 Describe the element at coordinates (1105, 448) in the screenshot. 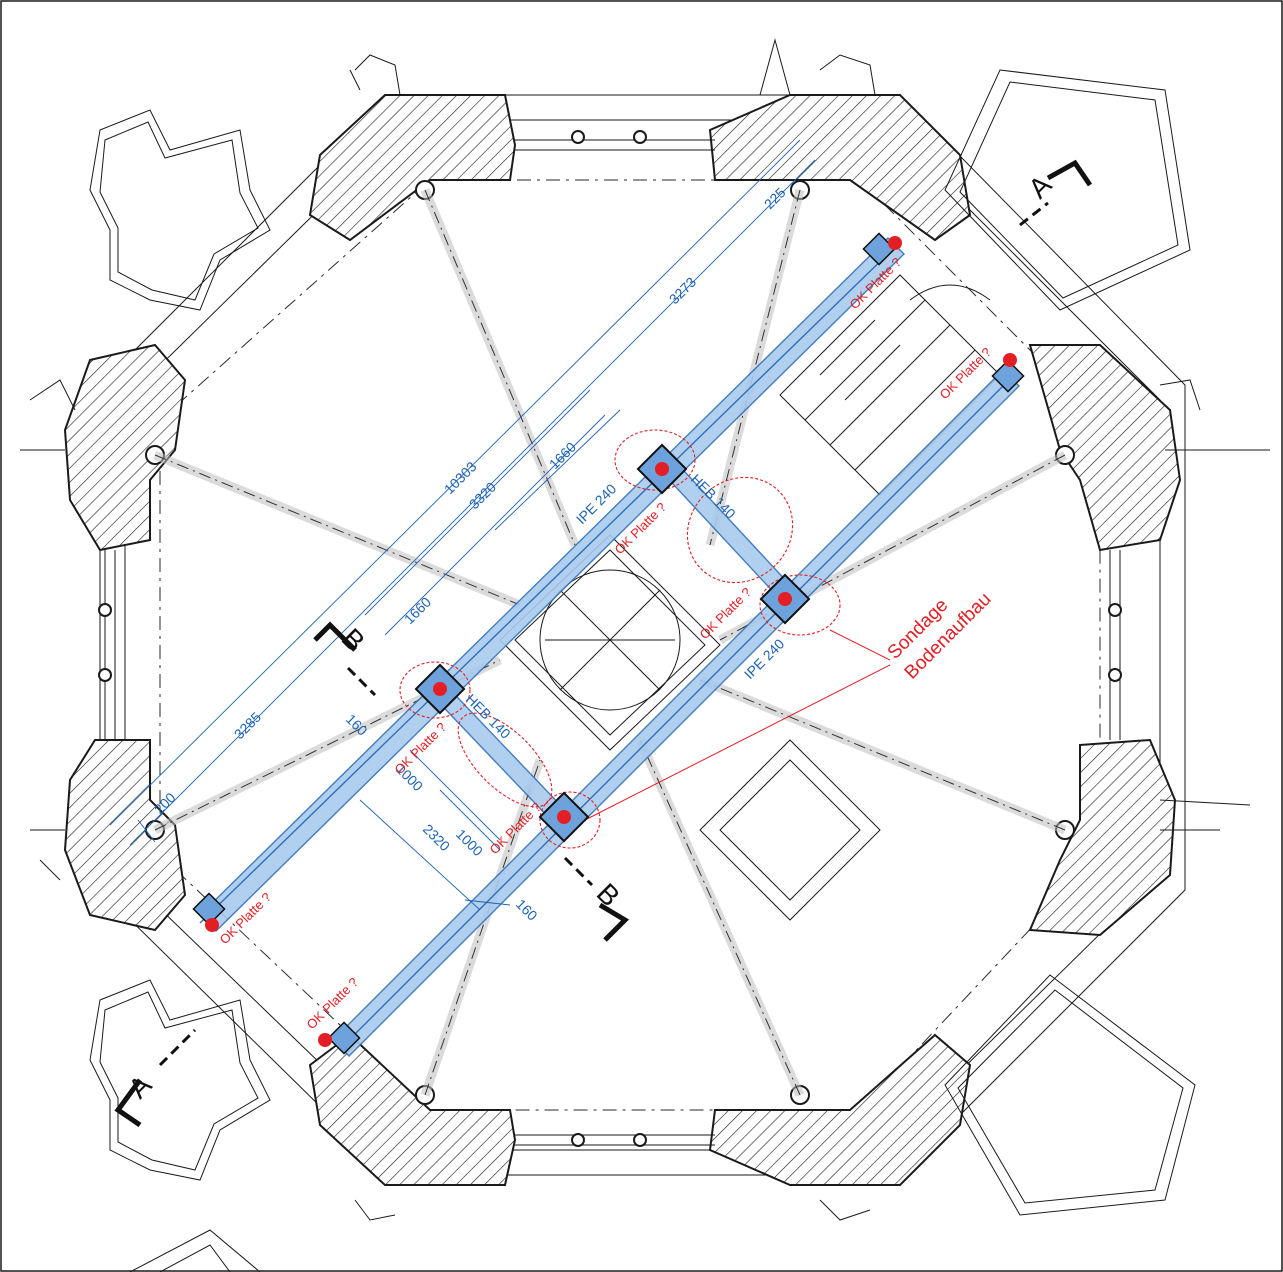

I see `pillar-right-top` at that location.